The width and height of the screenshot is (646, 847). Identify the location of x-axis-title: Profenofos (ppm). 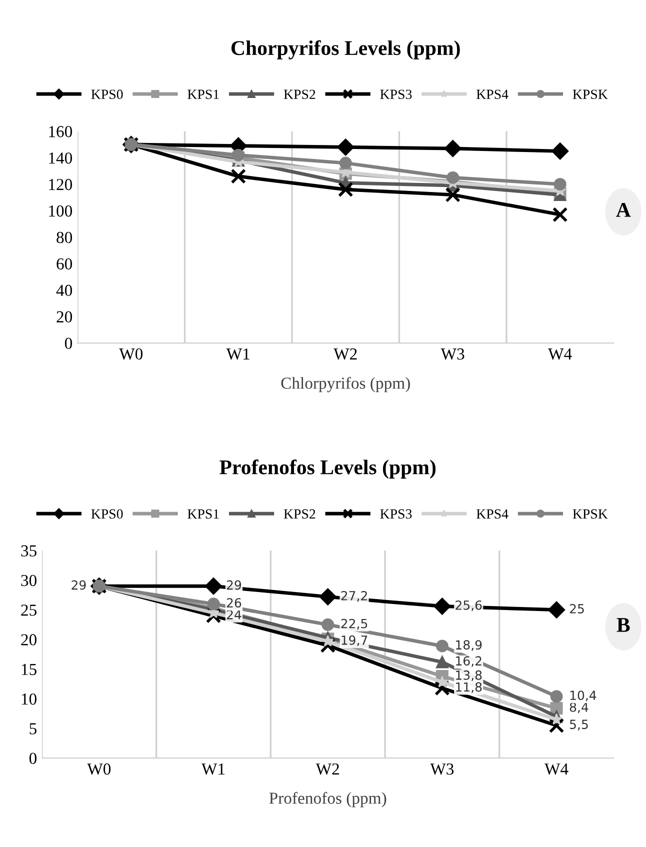
(327, 800).